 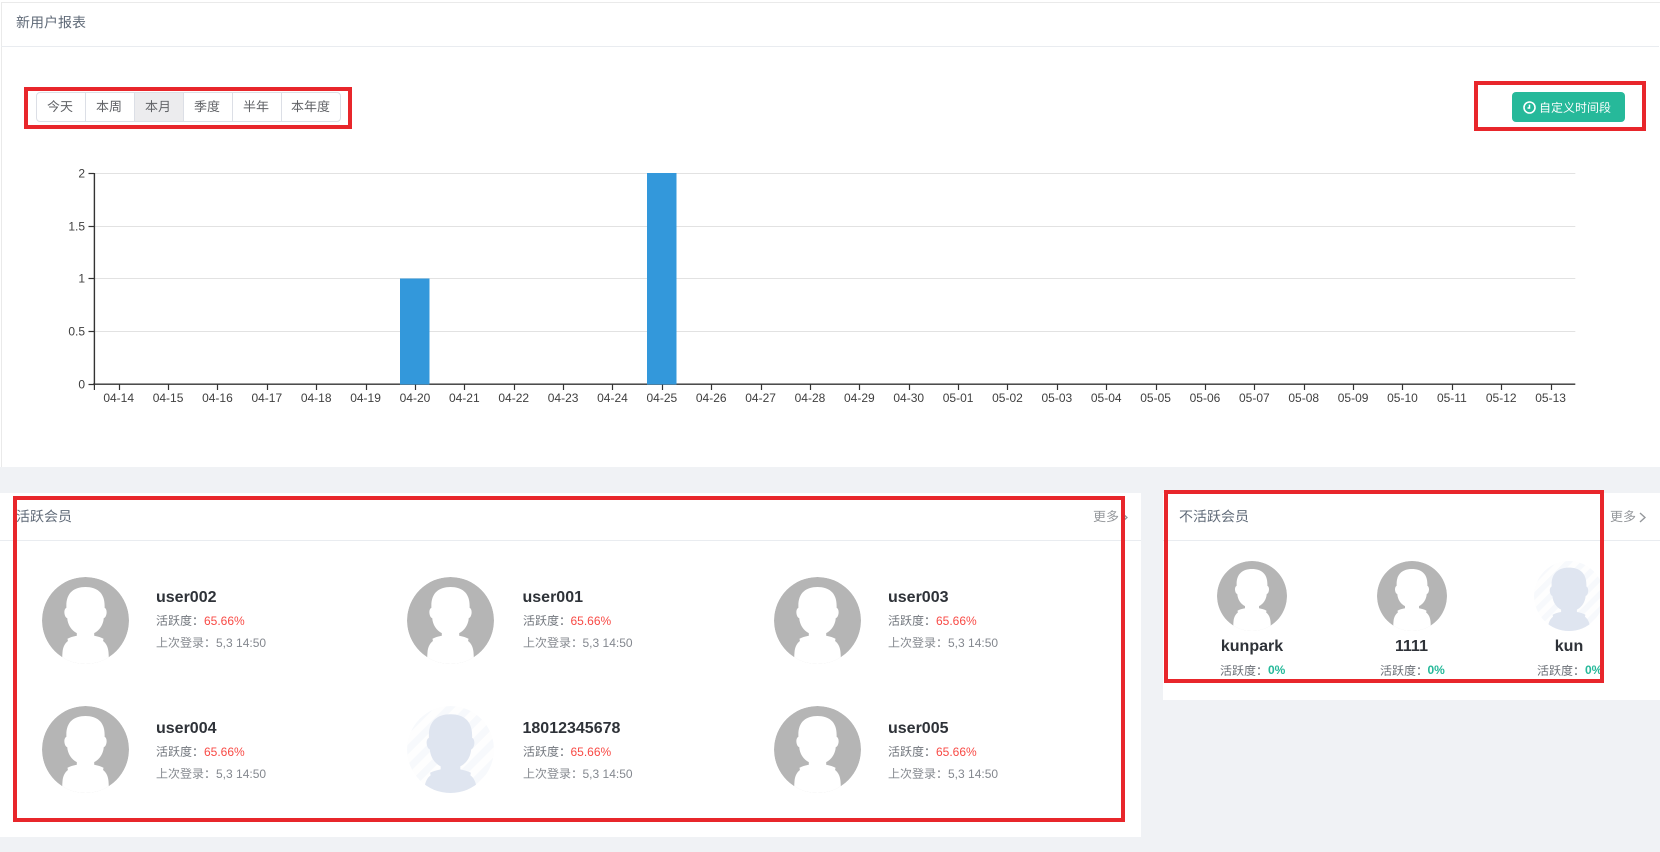 I want to click on svg-text: 04-25, so click(x=661, y=398).